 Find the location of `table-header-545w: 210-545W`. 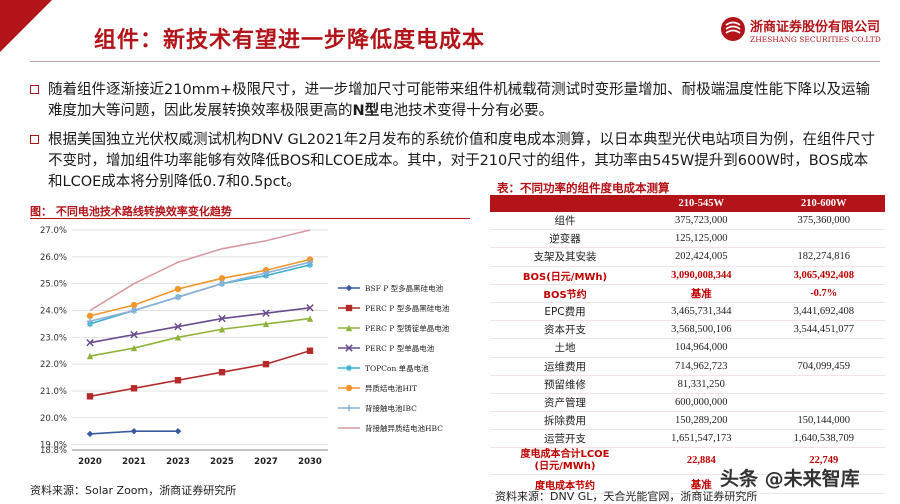

table-header-545w: 210-545W is located at coordinates (701, 203).